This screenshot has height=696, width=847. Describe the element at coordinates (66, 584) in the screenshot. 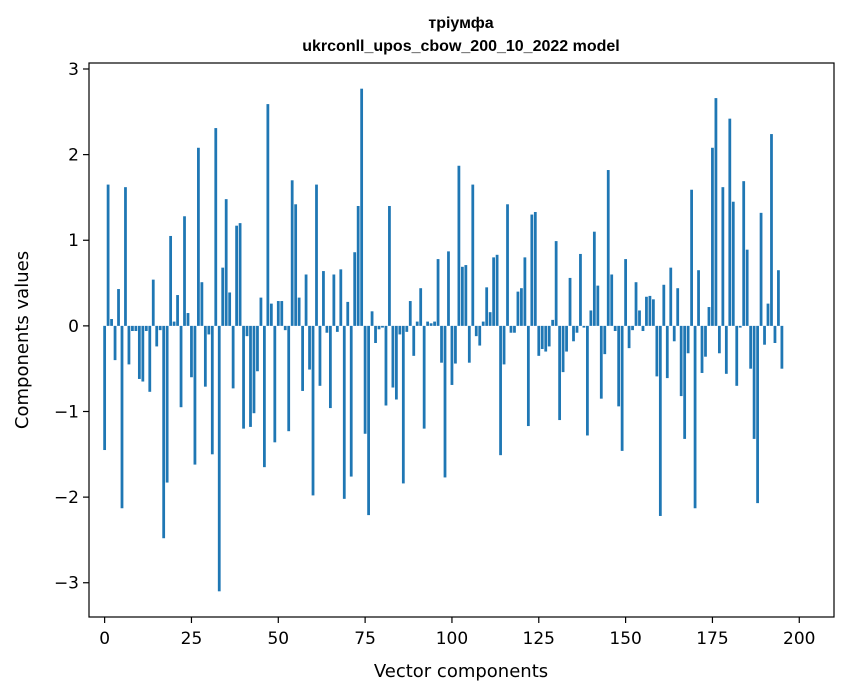

I see `y-tick-label: −3` at that location.